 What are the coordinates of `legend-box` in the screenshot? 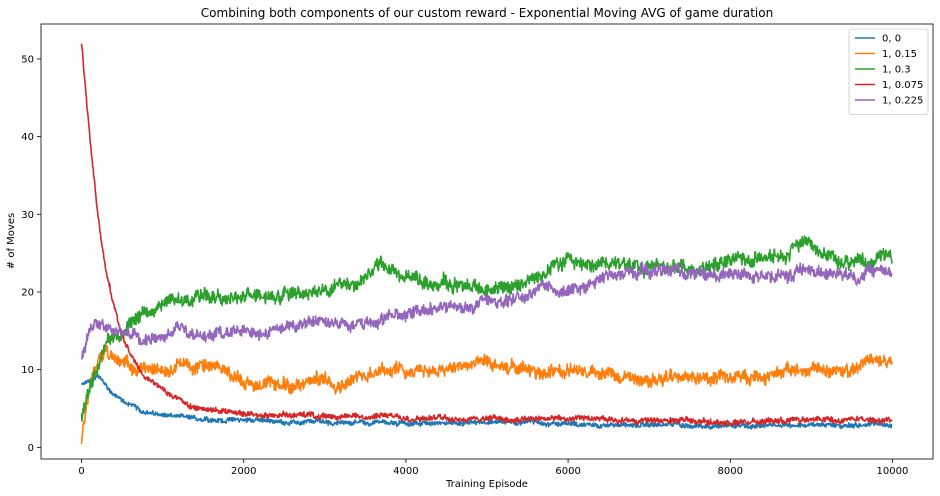 It's located at (888, 71).